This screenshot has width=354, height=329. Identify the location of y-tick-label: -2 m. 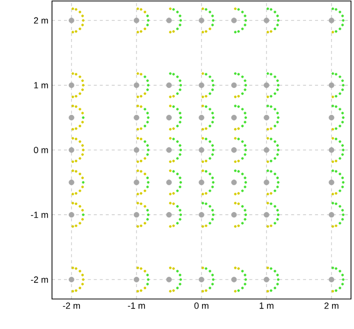
(39, 279).